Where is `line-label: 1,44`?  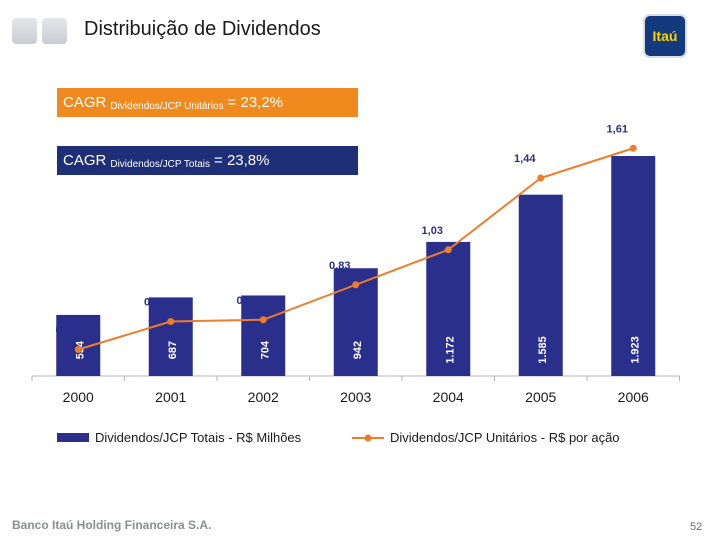
line-label: 1,44 is located at coordinates (525, 159).